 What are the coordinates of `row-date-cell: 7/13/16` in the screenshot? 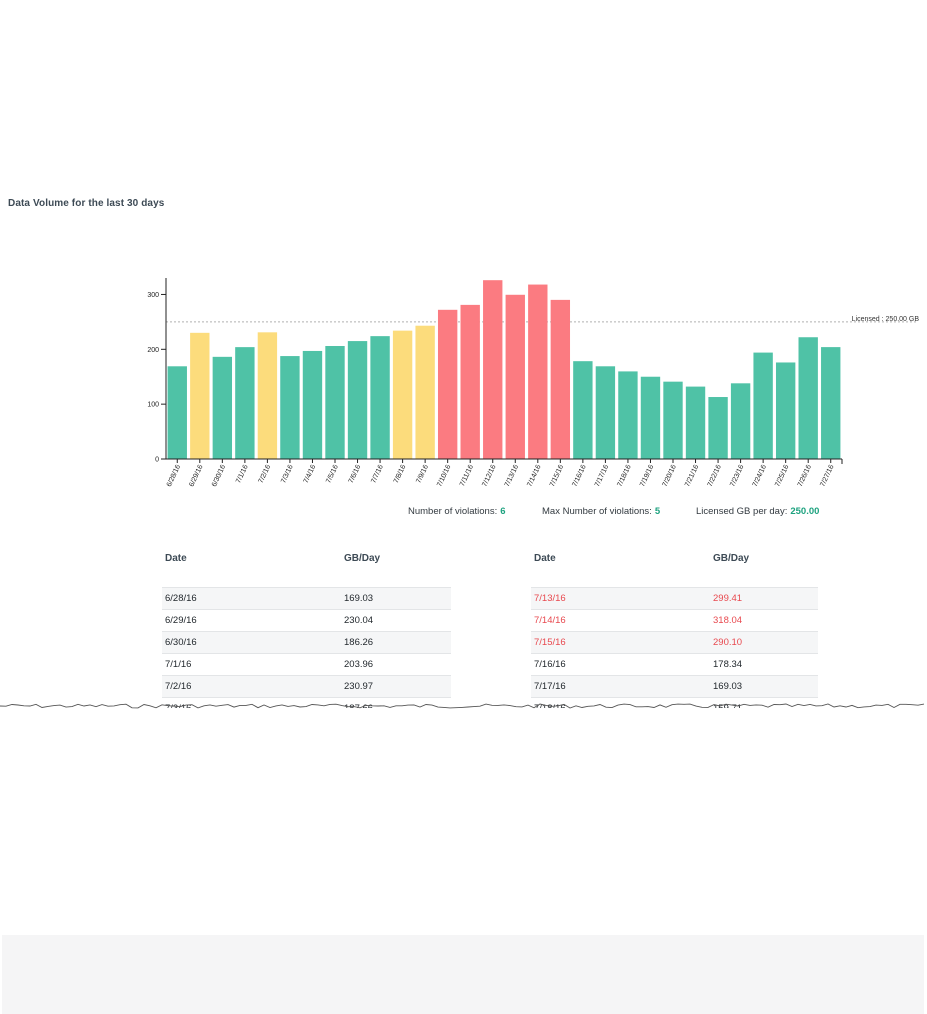 It's located at (620, 598).